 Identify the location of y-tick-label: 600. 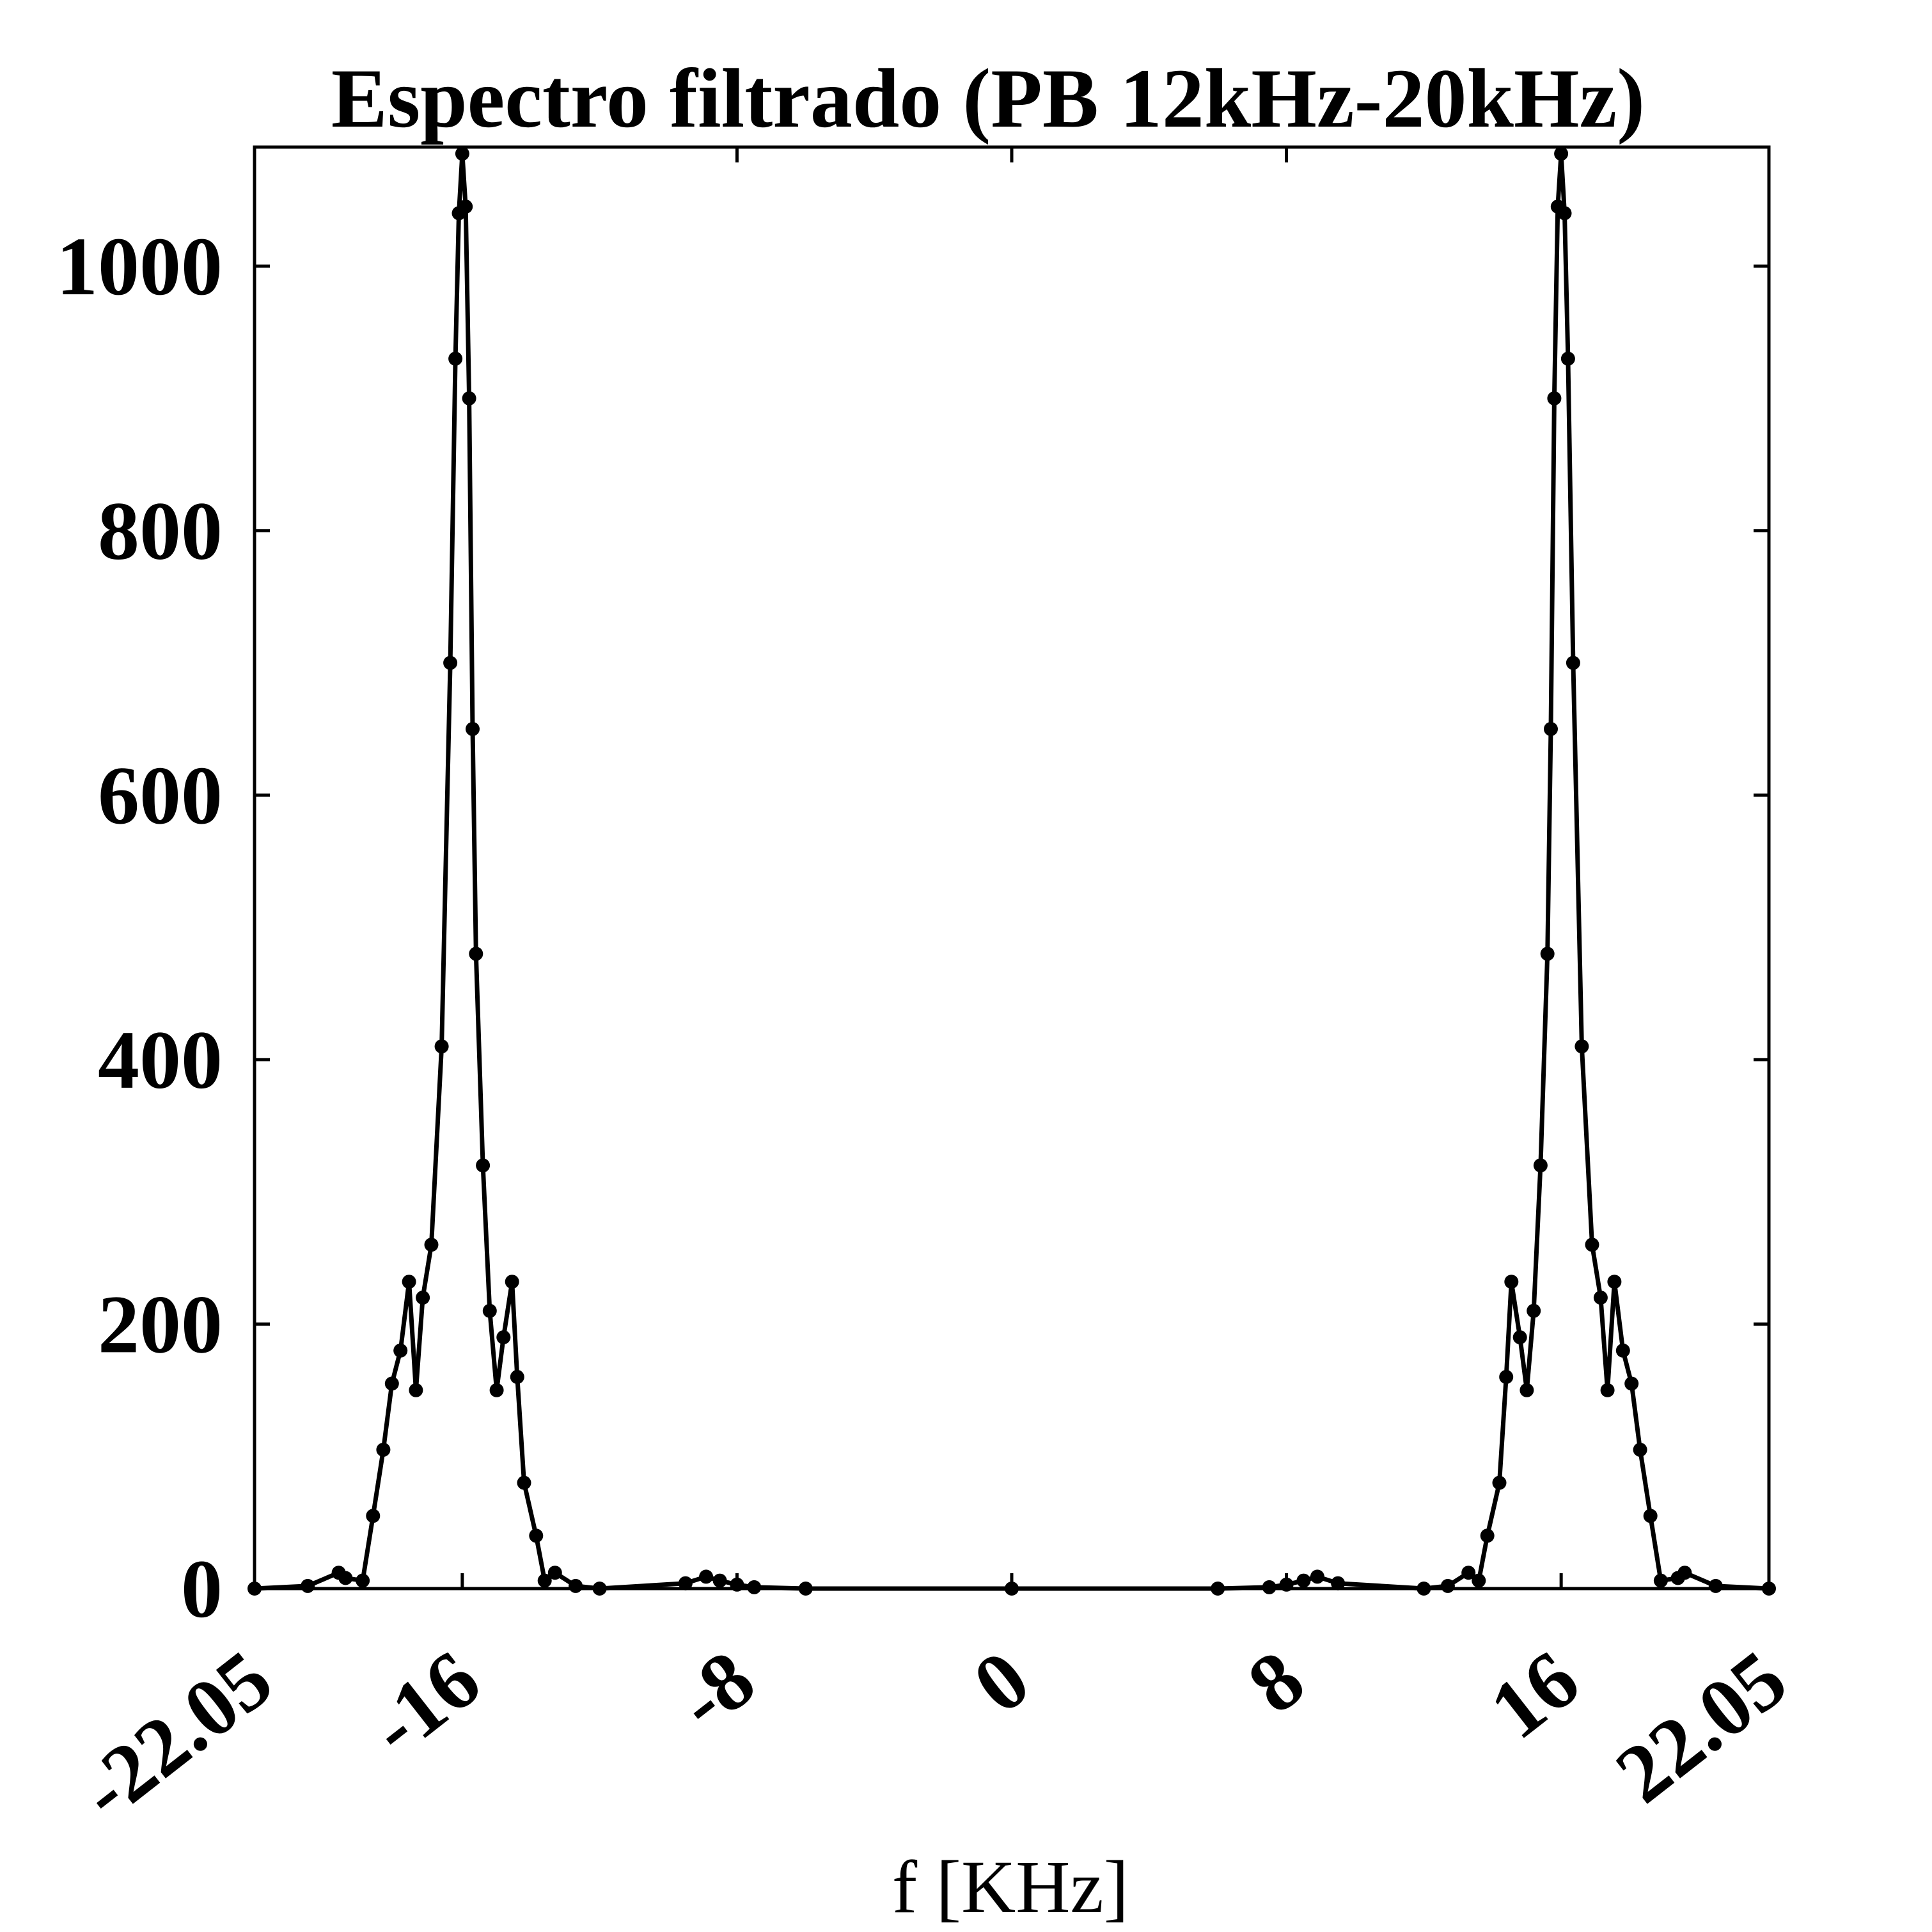
(160, 796).